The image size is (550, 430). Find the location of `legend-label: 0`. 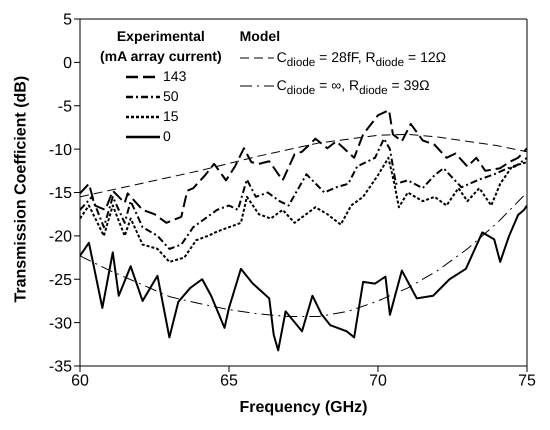

legend-label: 0 is located at coordinates (167, 136).